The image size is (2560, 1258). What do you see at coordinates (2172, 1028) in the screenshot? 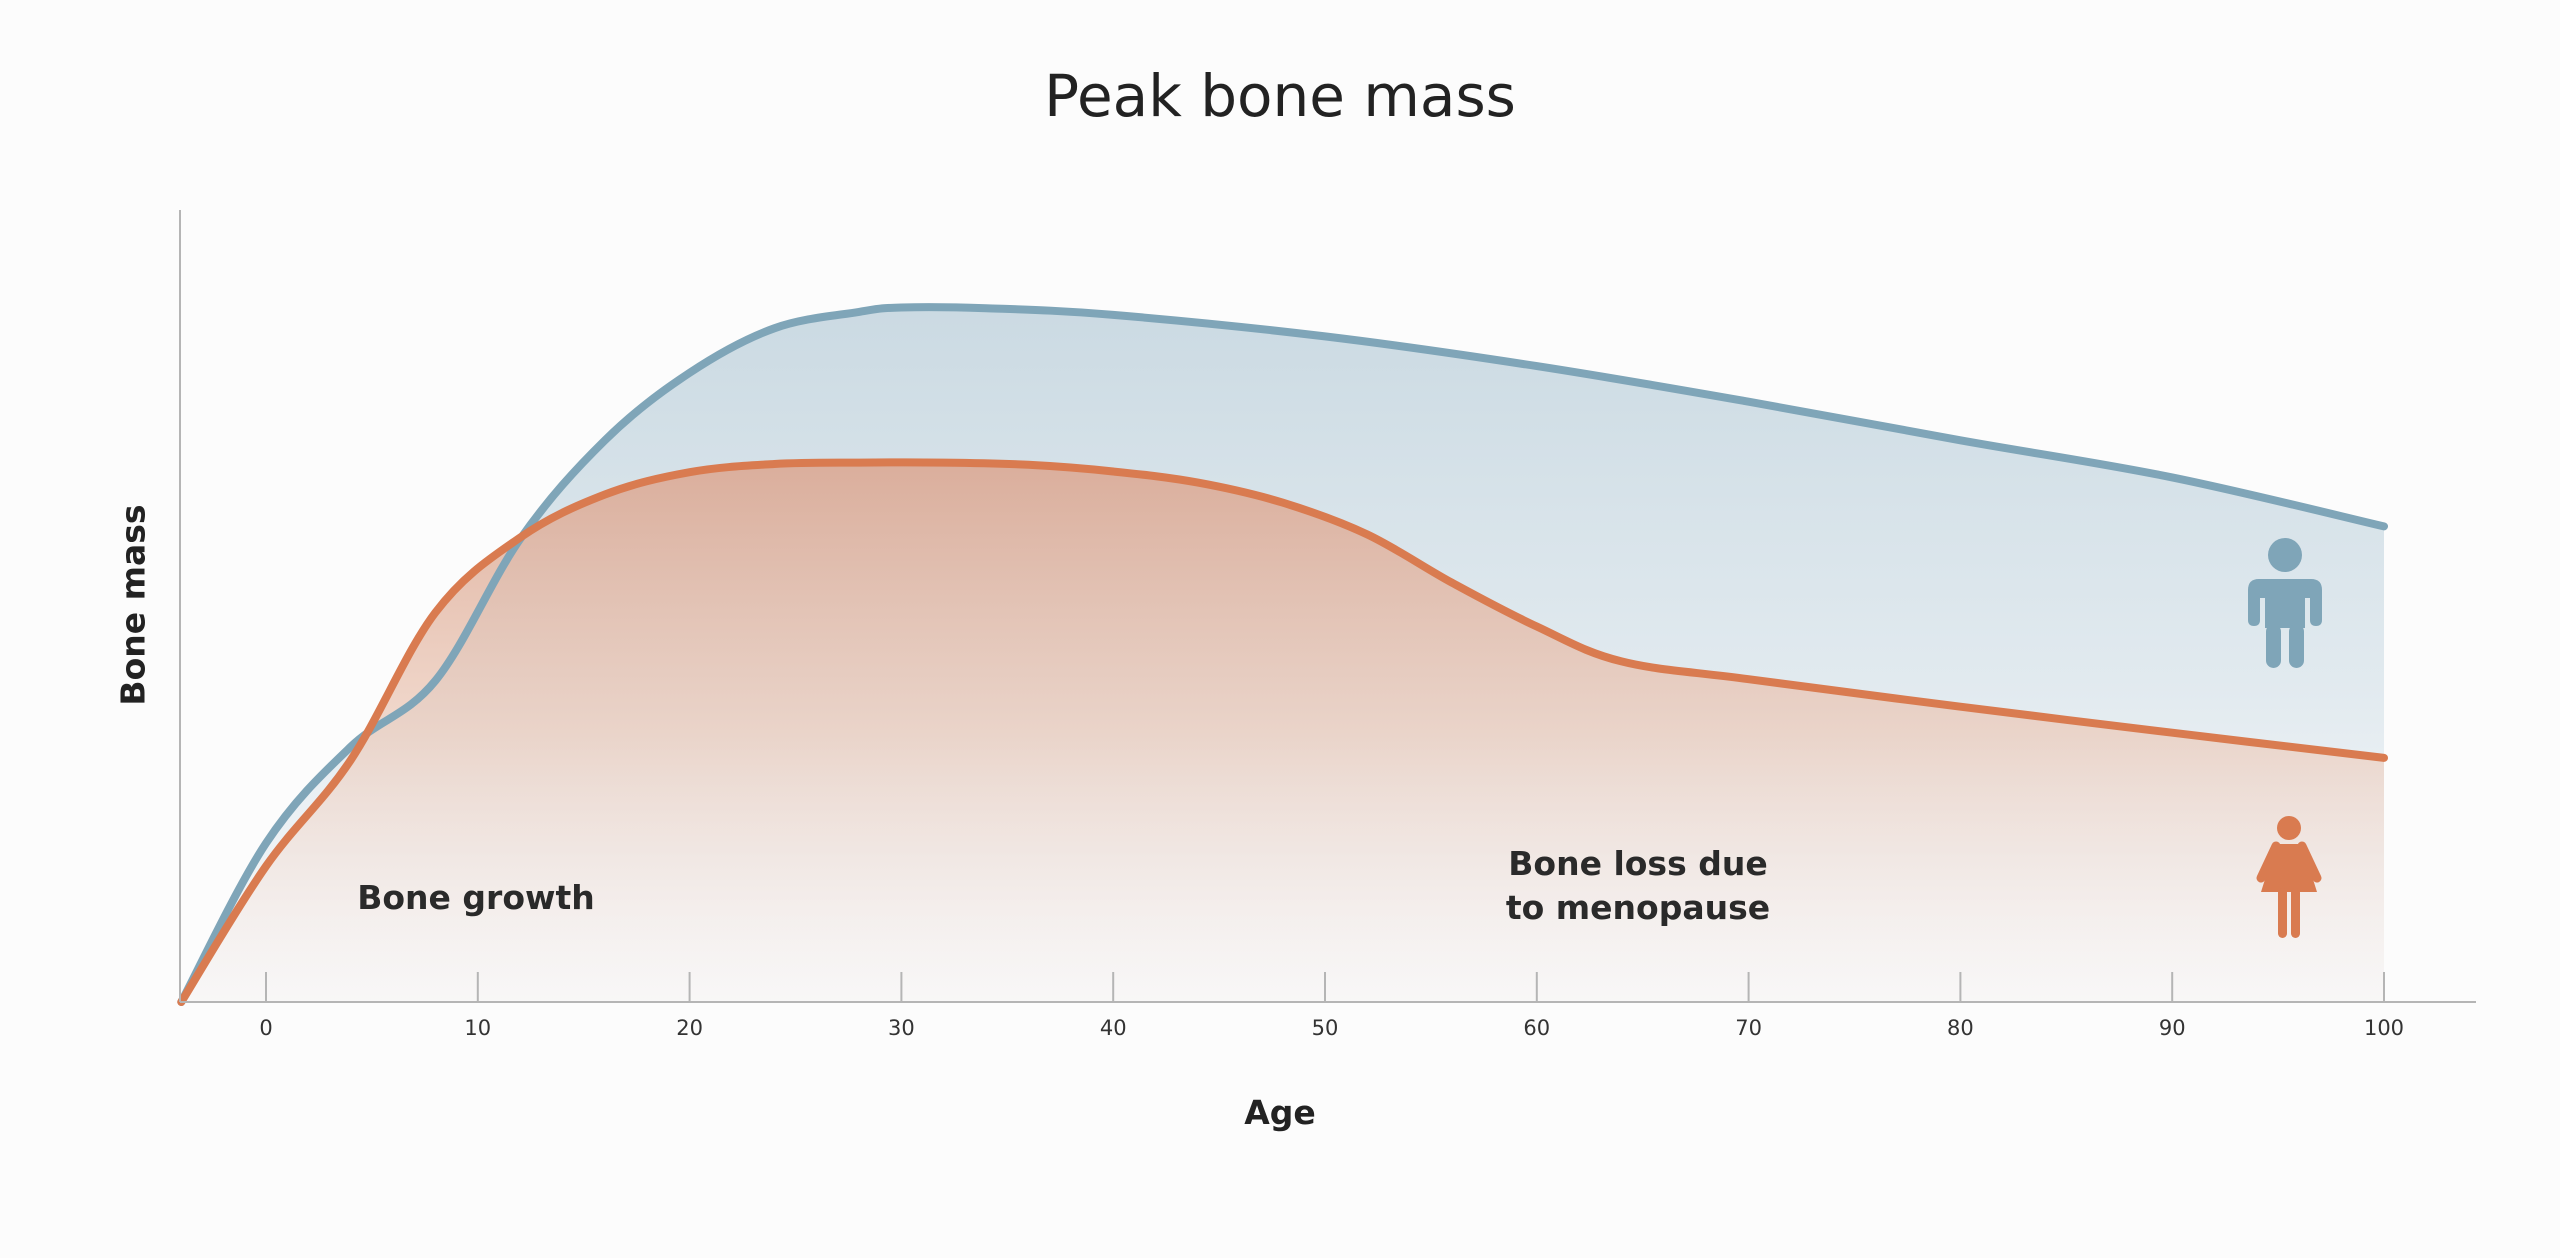
I see `x-tick-label: 90` at bounding box center [2172, 1028].